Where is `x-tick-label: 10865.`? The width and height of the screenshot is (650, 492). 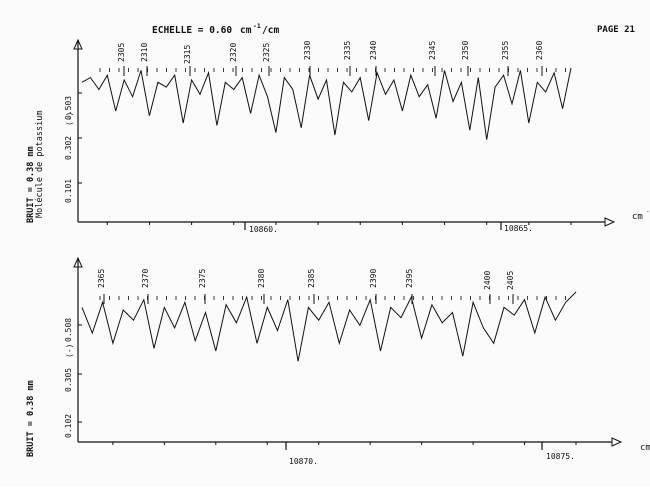 x-tick-label: 10865. is located at coordinates (518, 228).